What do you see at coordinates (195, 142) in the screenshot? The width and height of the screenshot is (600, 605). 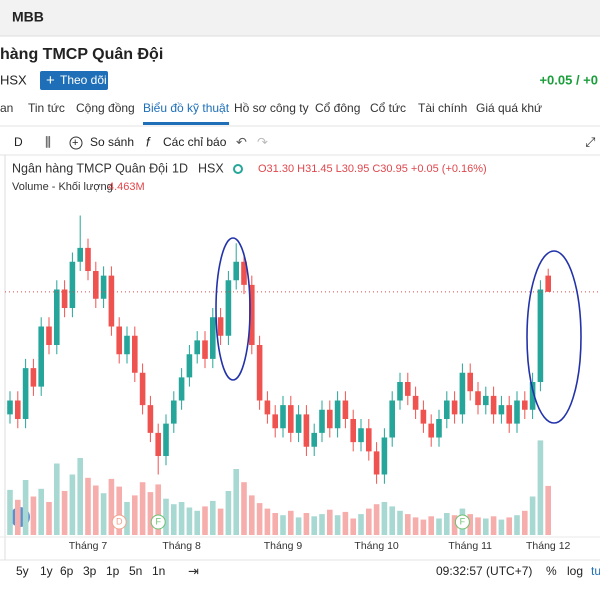 I see `indicators-button: Các chỉ báo` at bounding box center [195, 142].